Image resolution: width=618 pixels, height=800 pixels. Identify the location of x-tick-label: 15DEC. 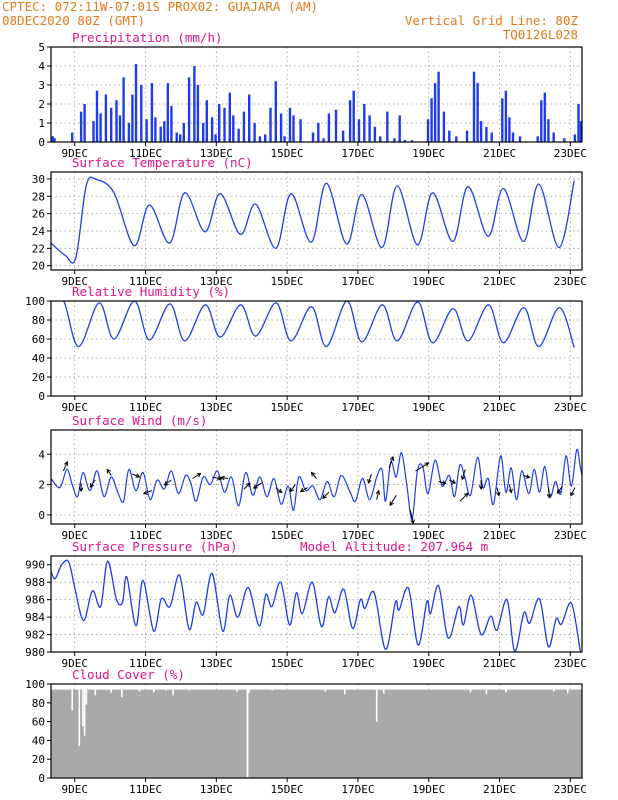
(287, 281).